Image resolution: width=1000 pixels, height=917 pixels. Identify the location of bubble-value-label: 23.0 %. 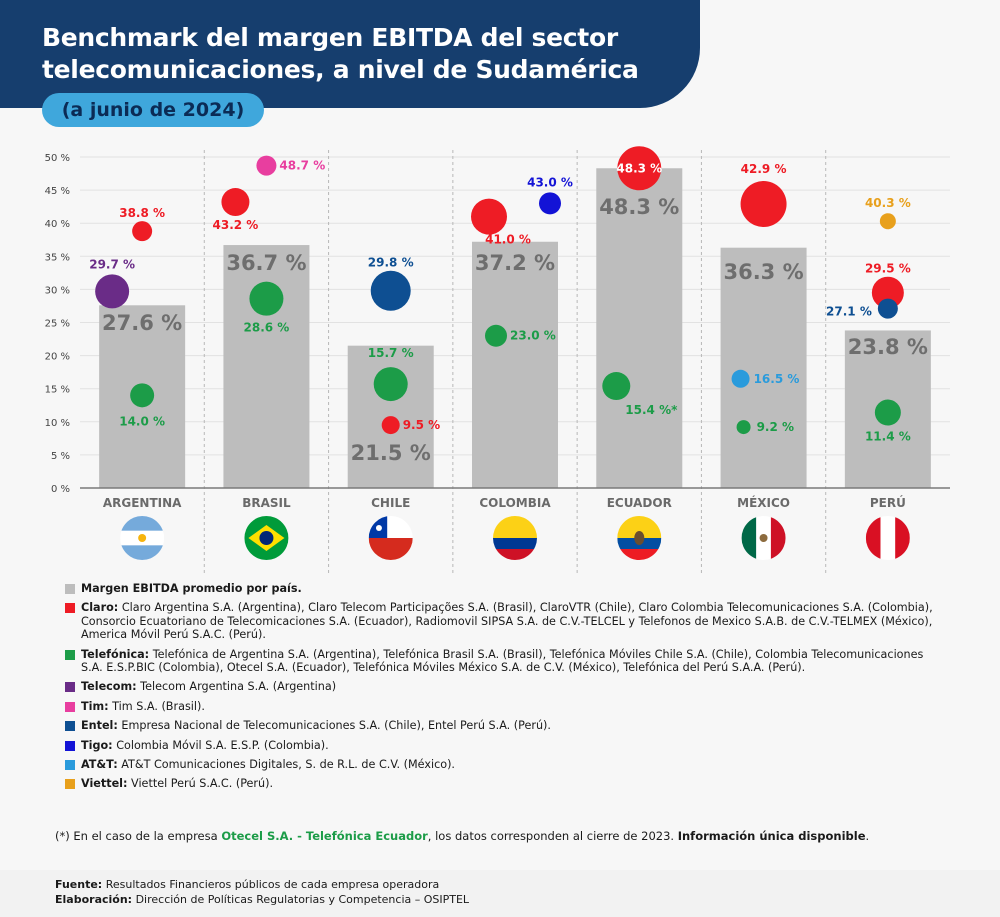
(533, 336).